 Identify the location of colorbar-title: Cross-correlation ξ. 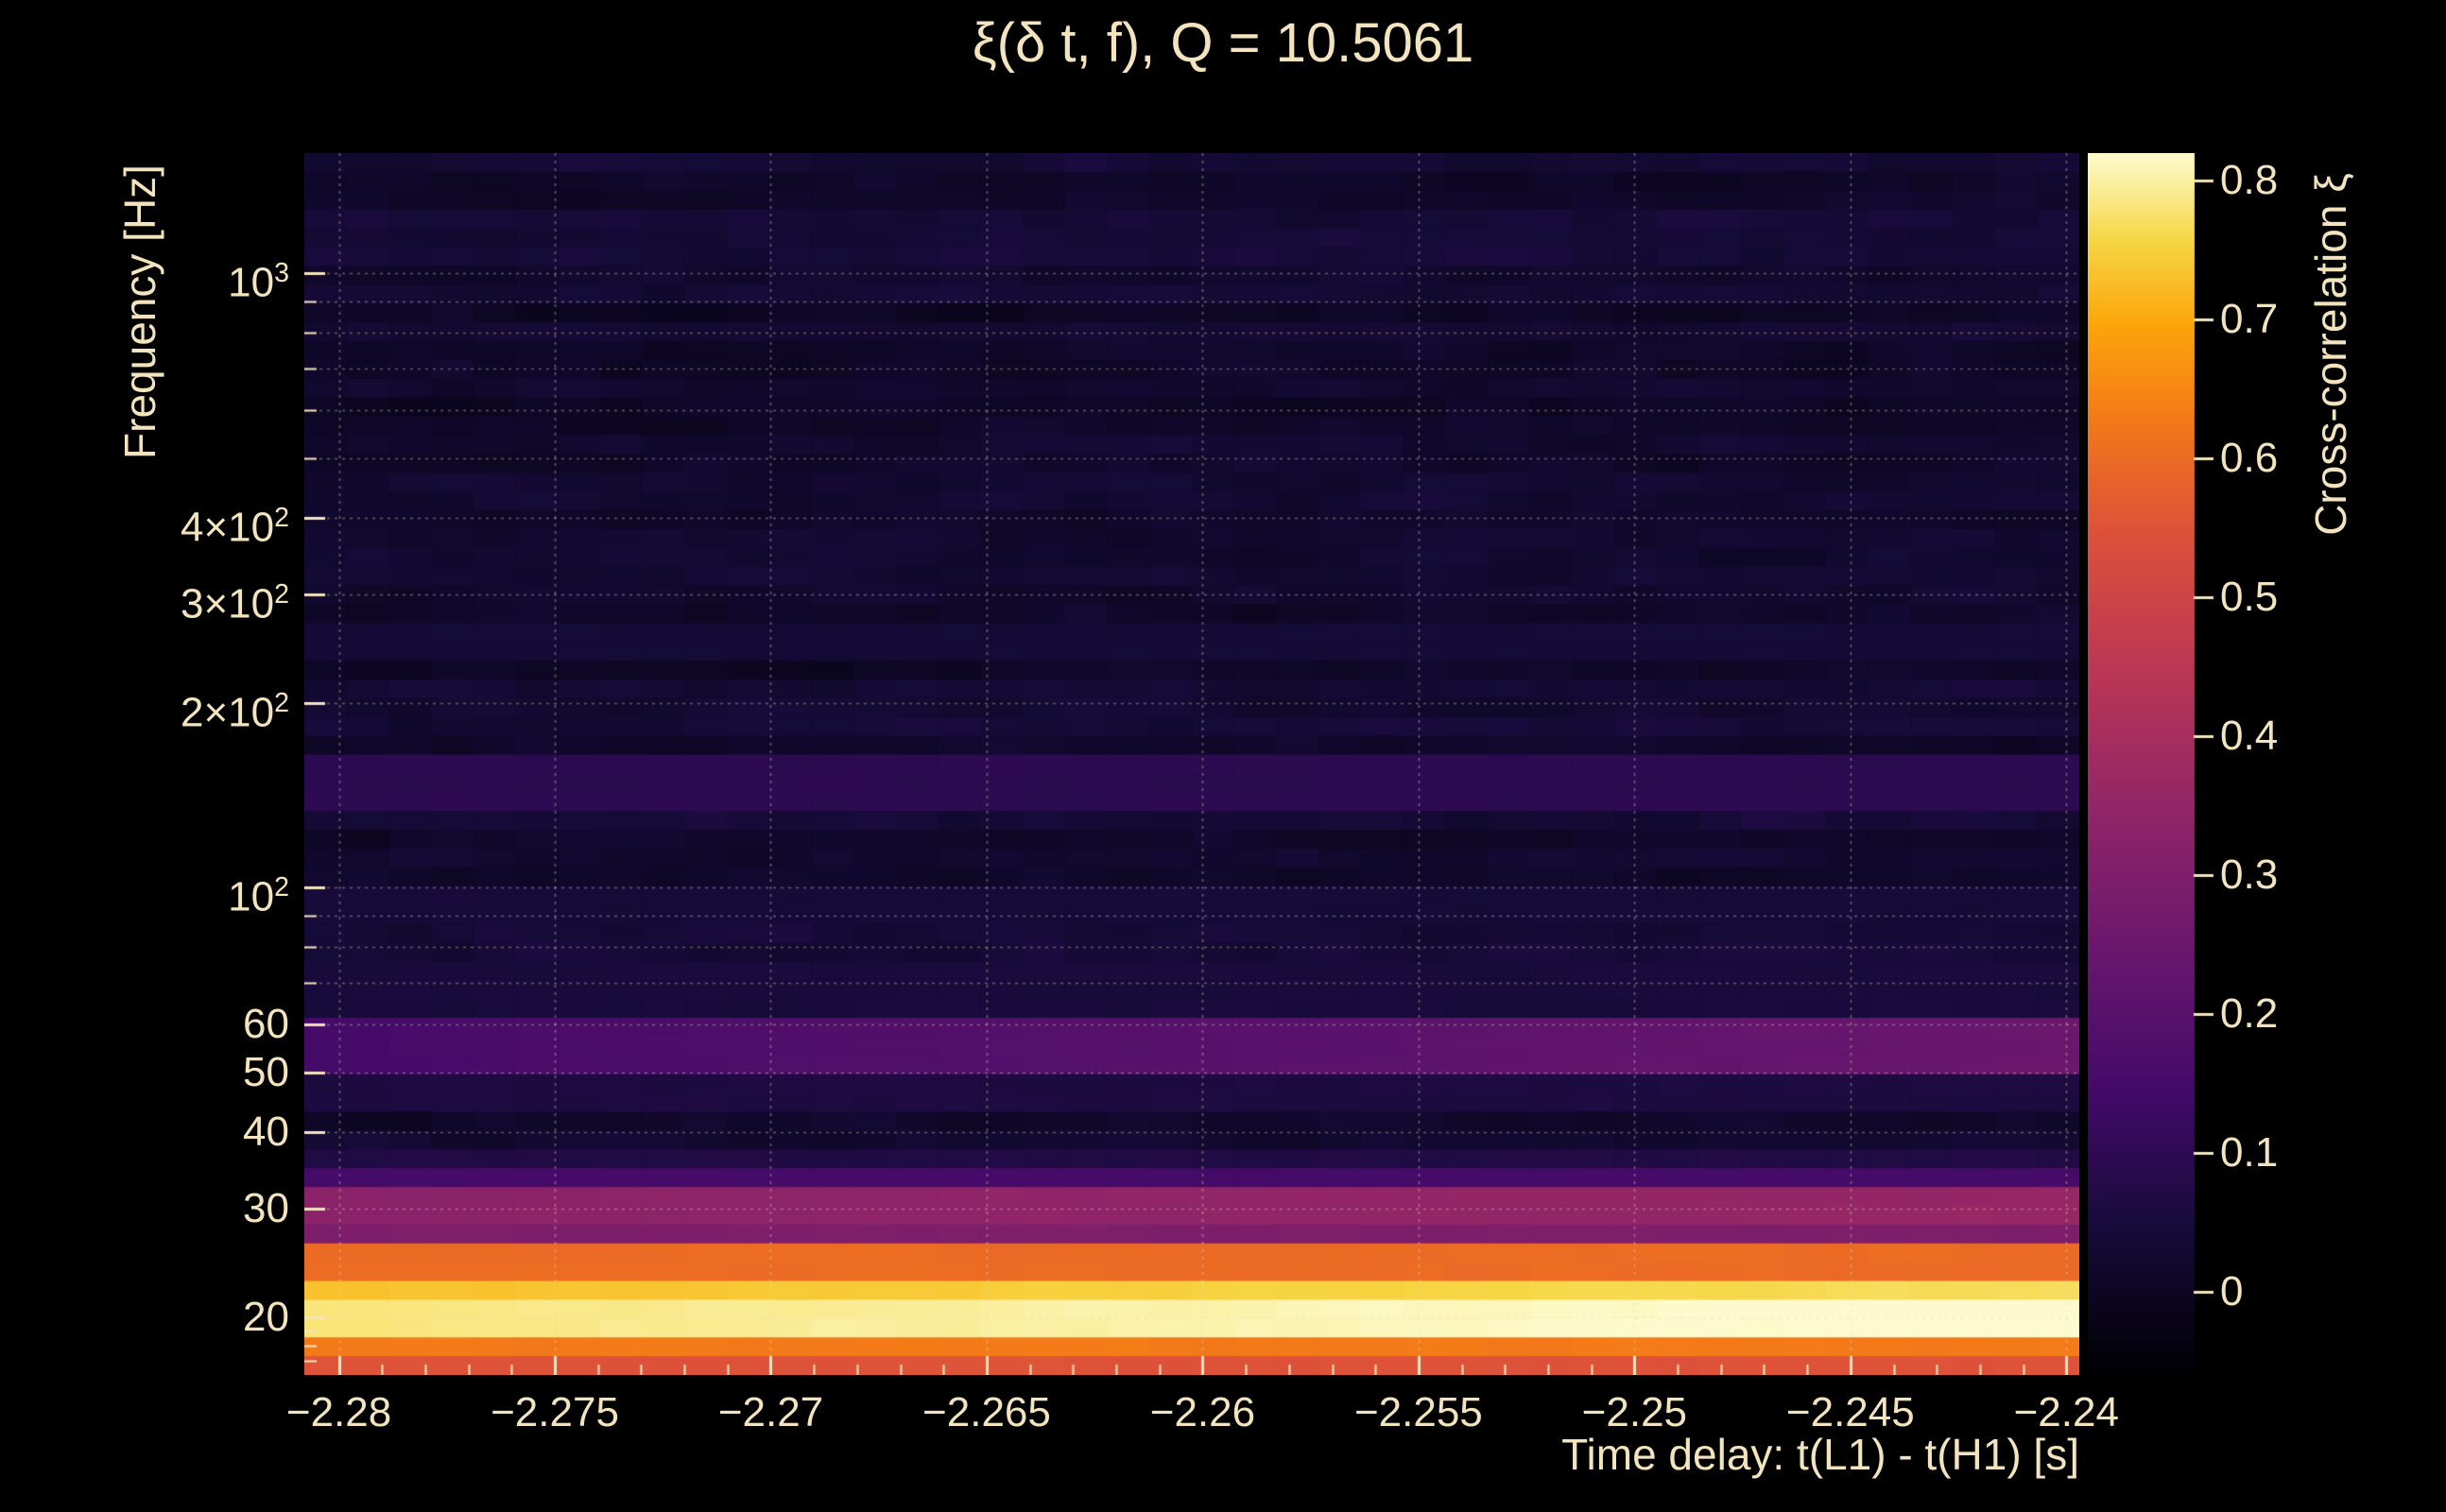
(2330, 354).